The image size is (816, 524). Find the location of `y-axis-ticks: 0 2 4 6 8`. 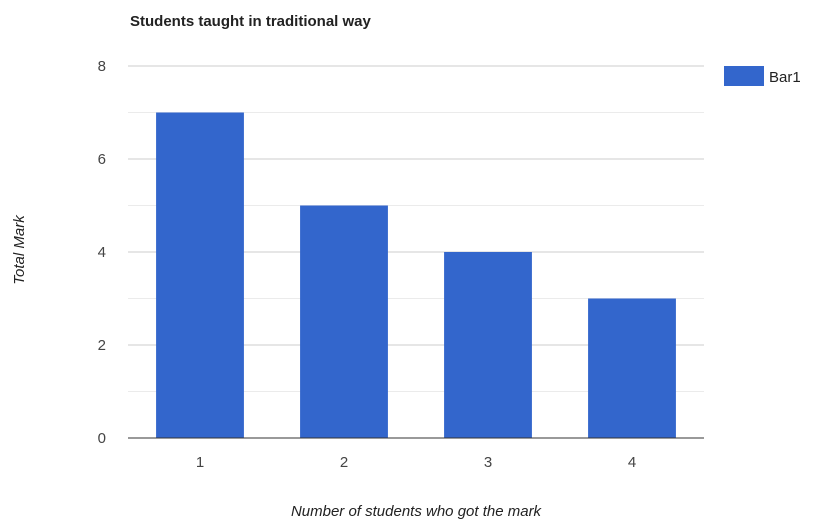

y-axis-ticks: 0 2 4 6 8 is located at coordinates (102, 252).